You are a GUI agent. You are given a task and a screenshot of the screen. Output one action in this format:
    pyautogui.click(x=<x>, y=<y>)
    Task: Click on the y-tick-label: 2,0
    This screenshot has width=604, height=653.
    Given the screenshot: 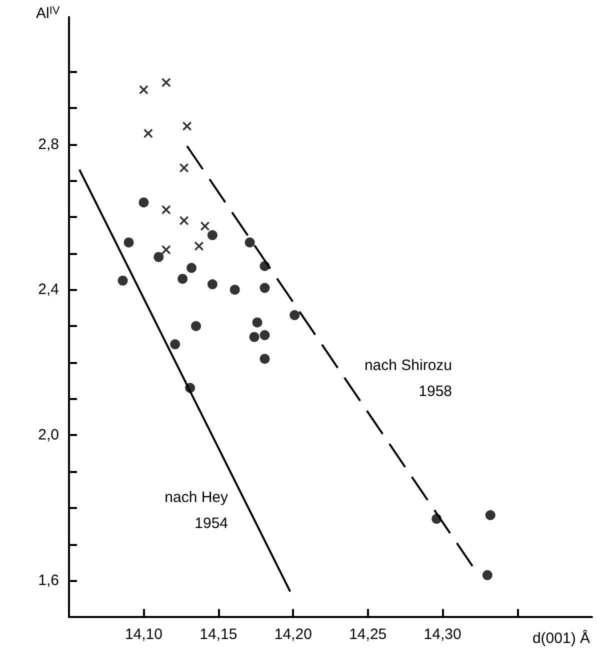 What is the action you would take?
    pyautogui.click(x=48, y=435)
    